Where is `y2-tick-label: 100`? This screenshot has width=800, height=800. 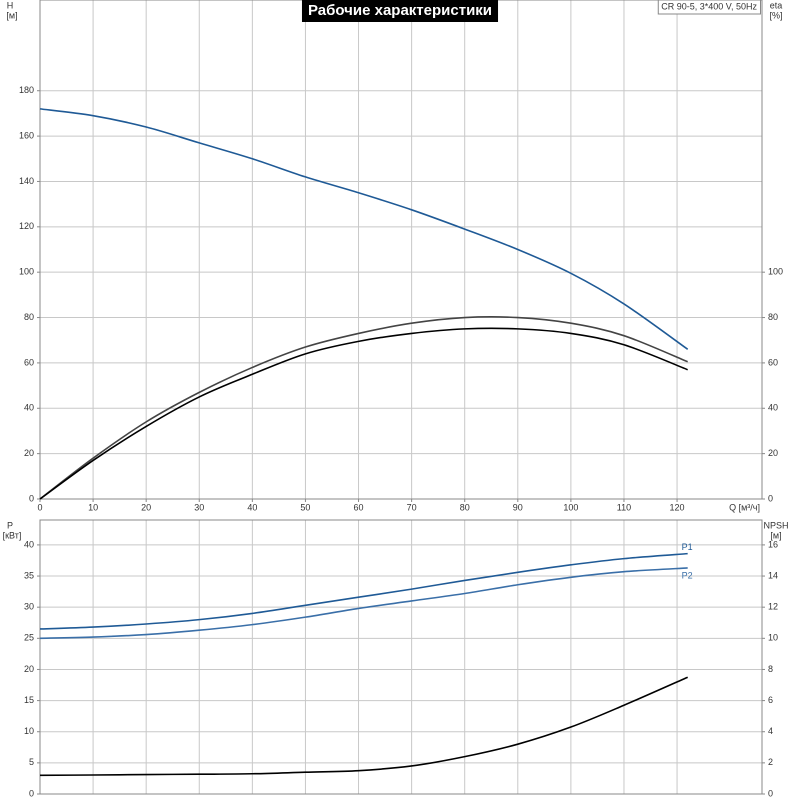
y2-tick-label: 100 is located at coordinates (775, 272).